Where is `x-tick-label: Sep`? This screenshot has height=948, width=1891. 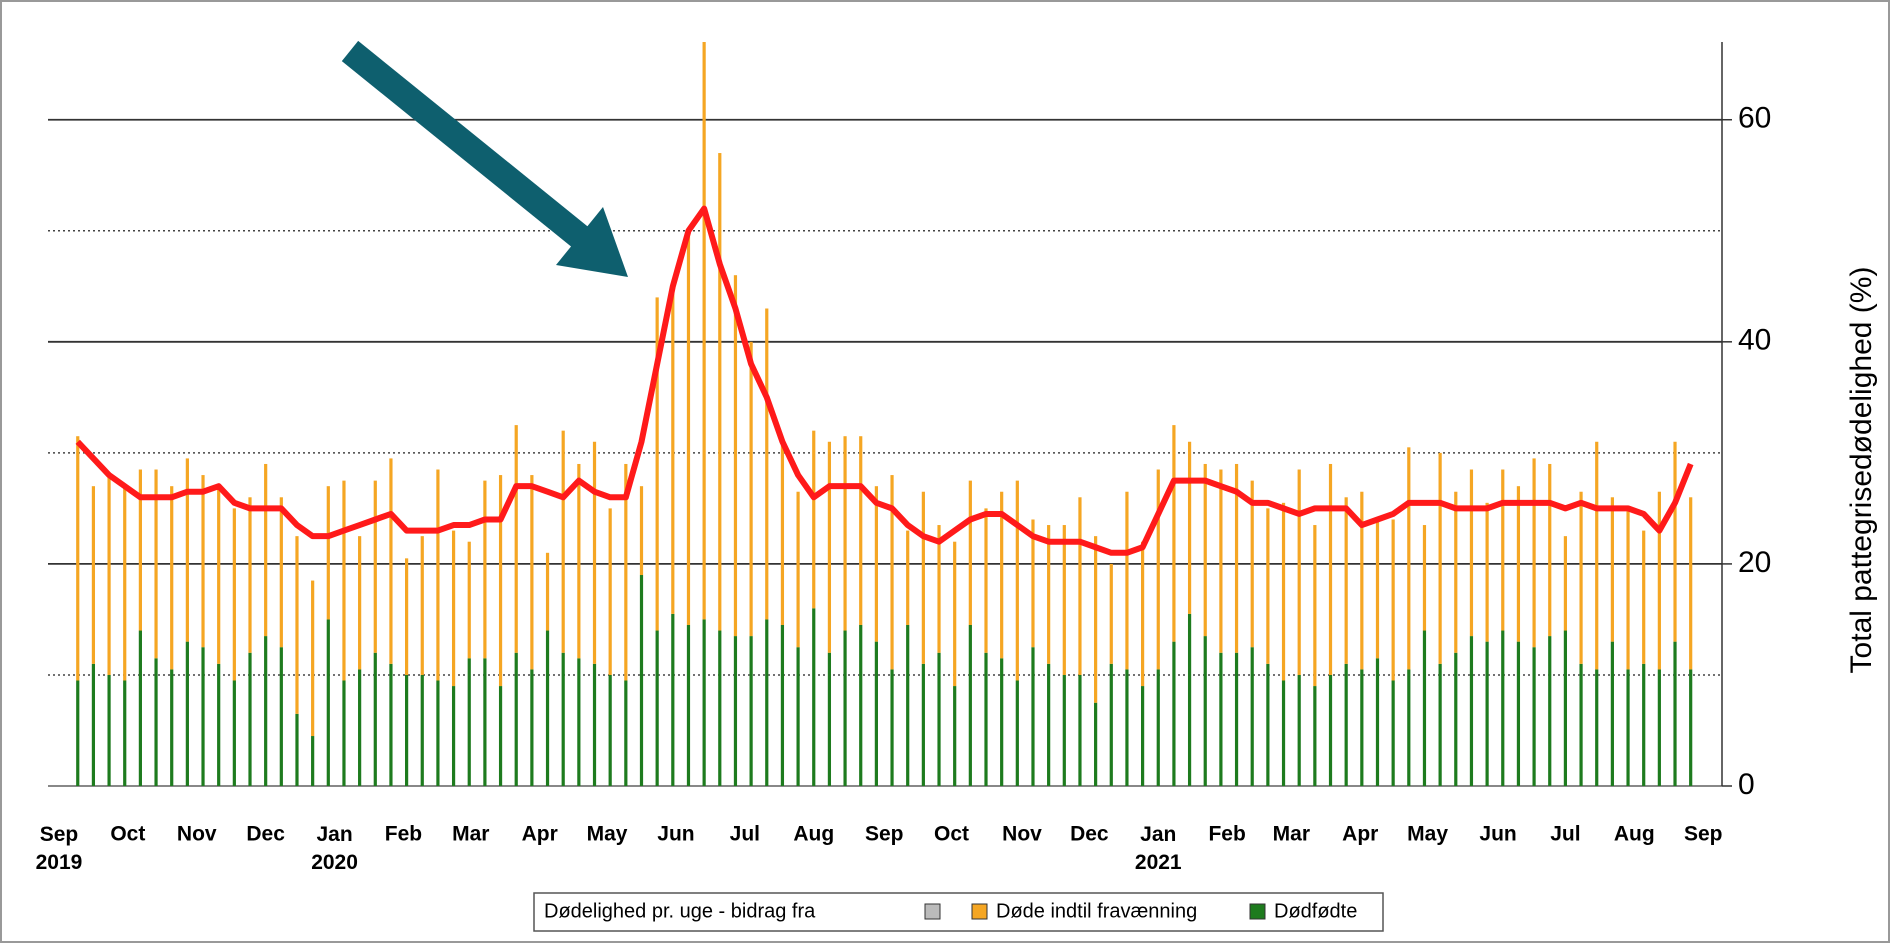 x-tick-label: Sep is located at coordinates (1703, 834).